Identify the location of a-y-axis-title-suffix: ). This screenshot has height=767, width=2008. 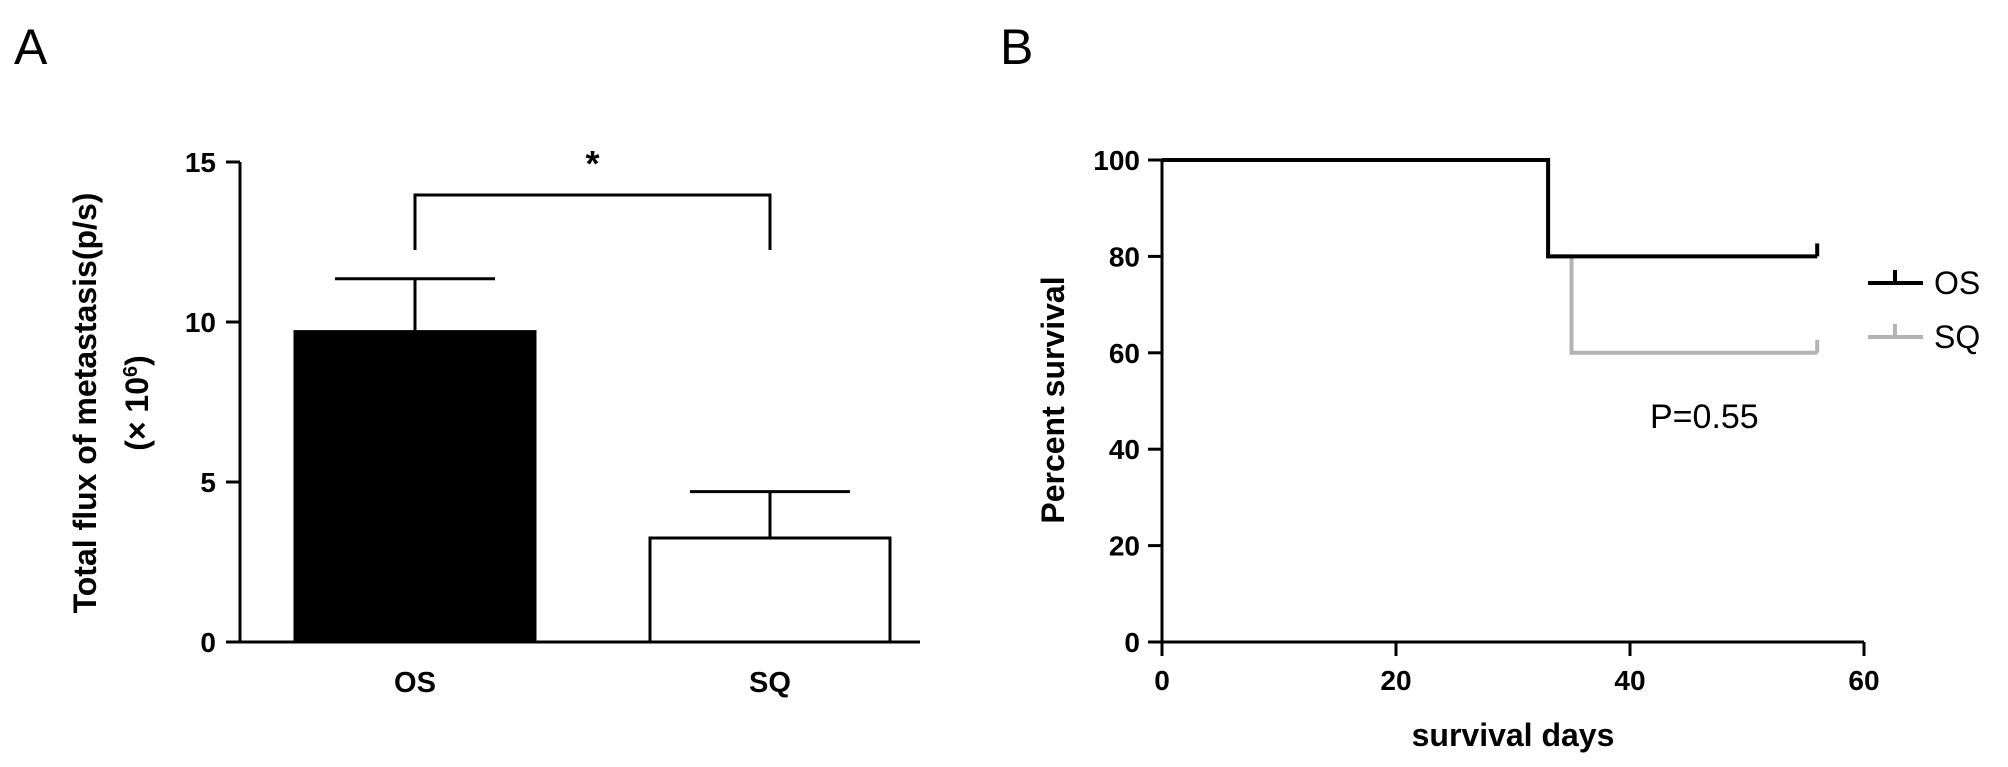
(137, 360).